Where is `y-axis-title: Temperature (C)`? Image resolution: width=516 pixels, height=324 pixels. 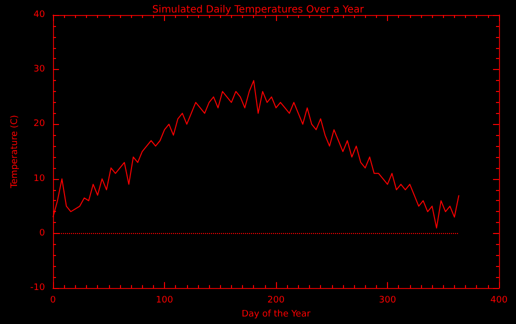
y-axis-title: Temperature (C) is located at coordinates (15, 152).